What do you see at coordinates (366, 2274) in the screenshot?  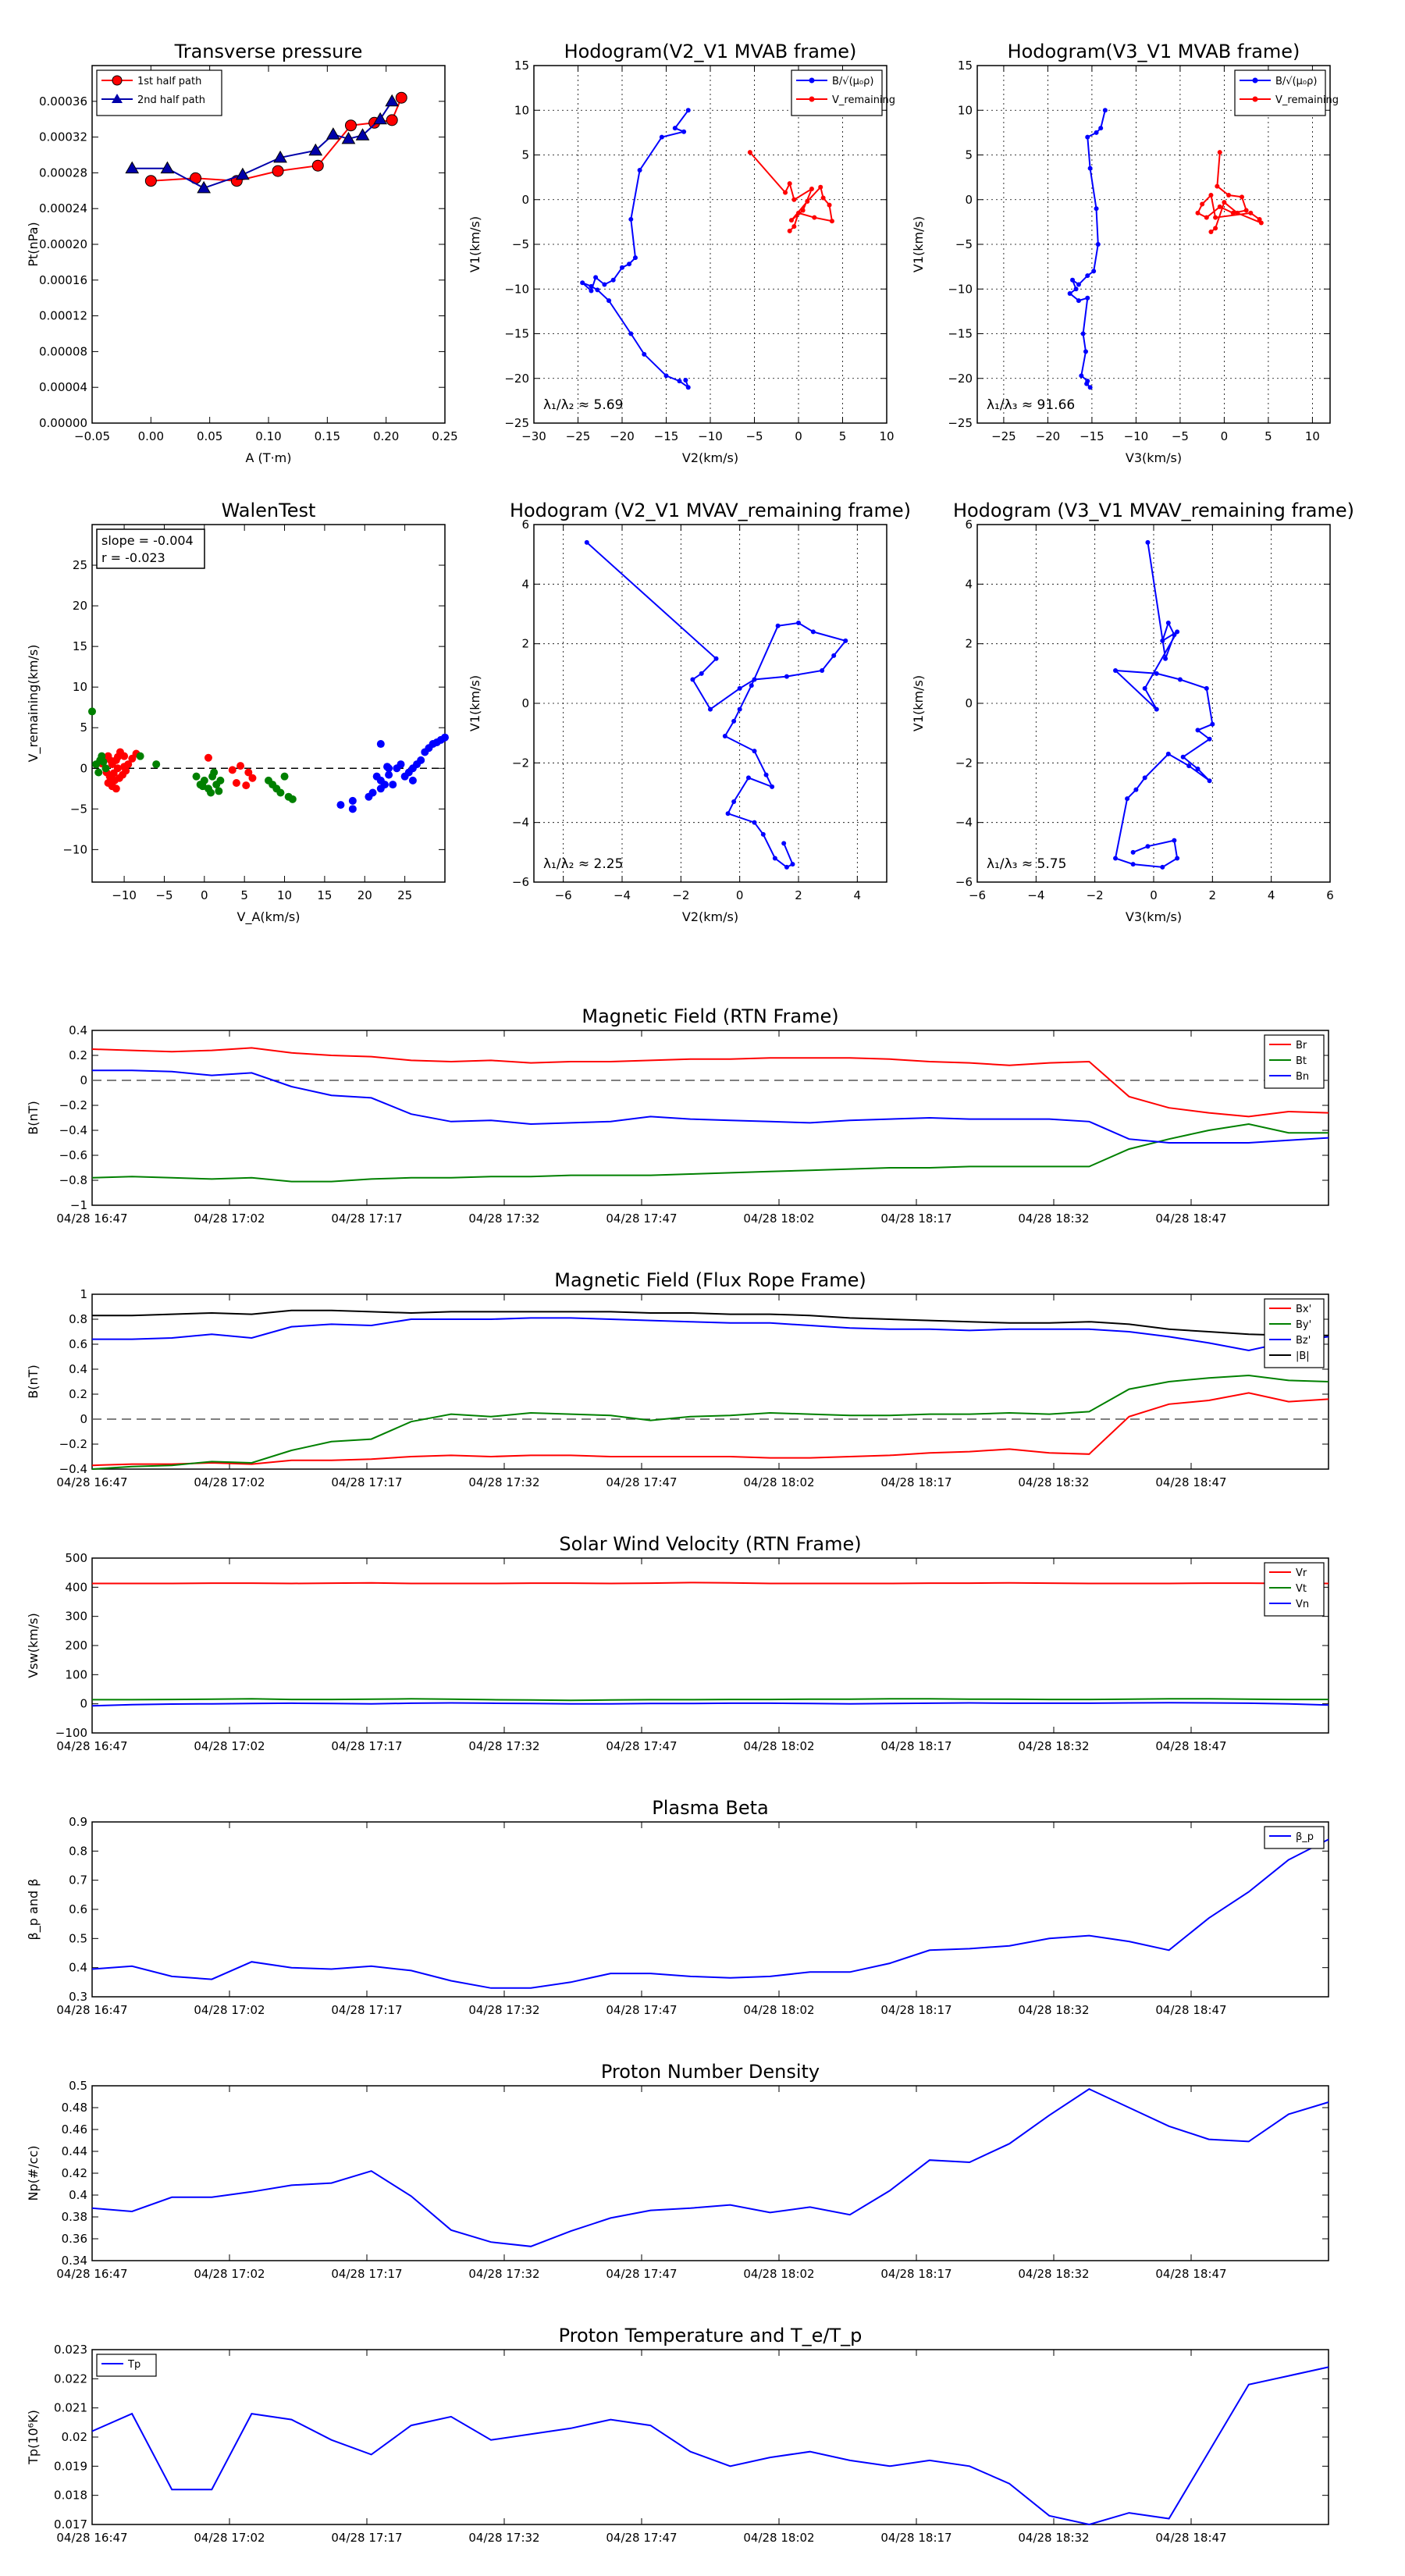 I see `proton-density-x-tick-label: 04/28 17:17` at bounding box center [366, 2274].